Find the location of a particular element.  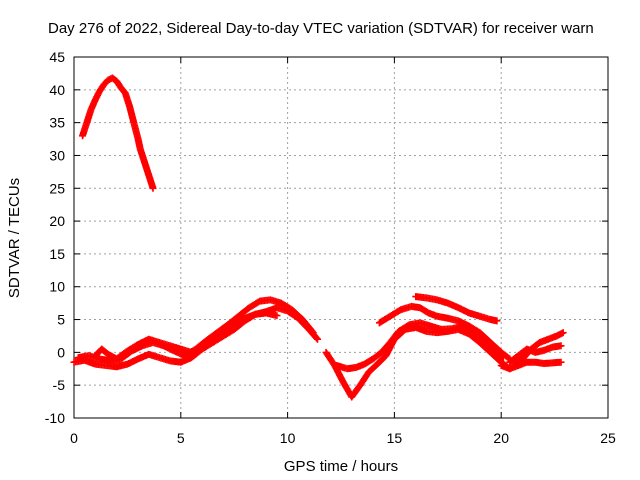

x-tick-label: 10 is located at coordinates (288, 438).